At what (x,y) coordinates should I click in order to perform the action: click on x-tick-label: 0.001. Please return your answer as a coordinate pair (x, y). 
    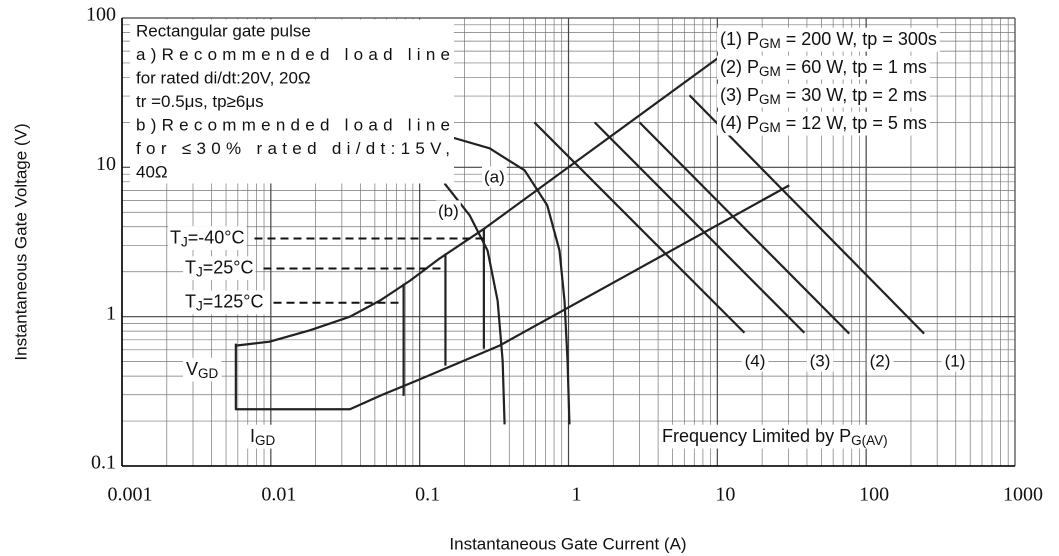
    Looking at the image, I should click on (130, 495).